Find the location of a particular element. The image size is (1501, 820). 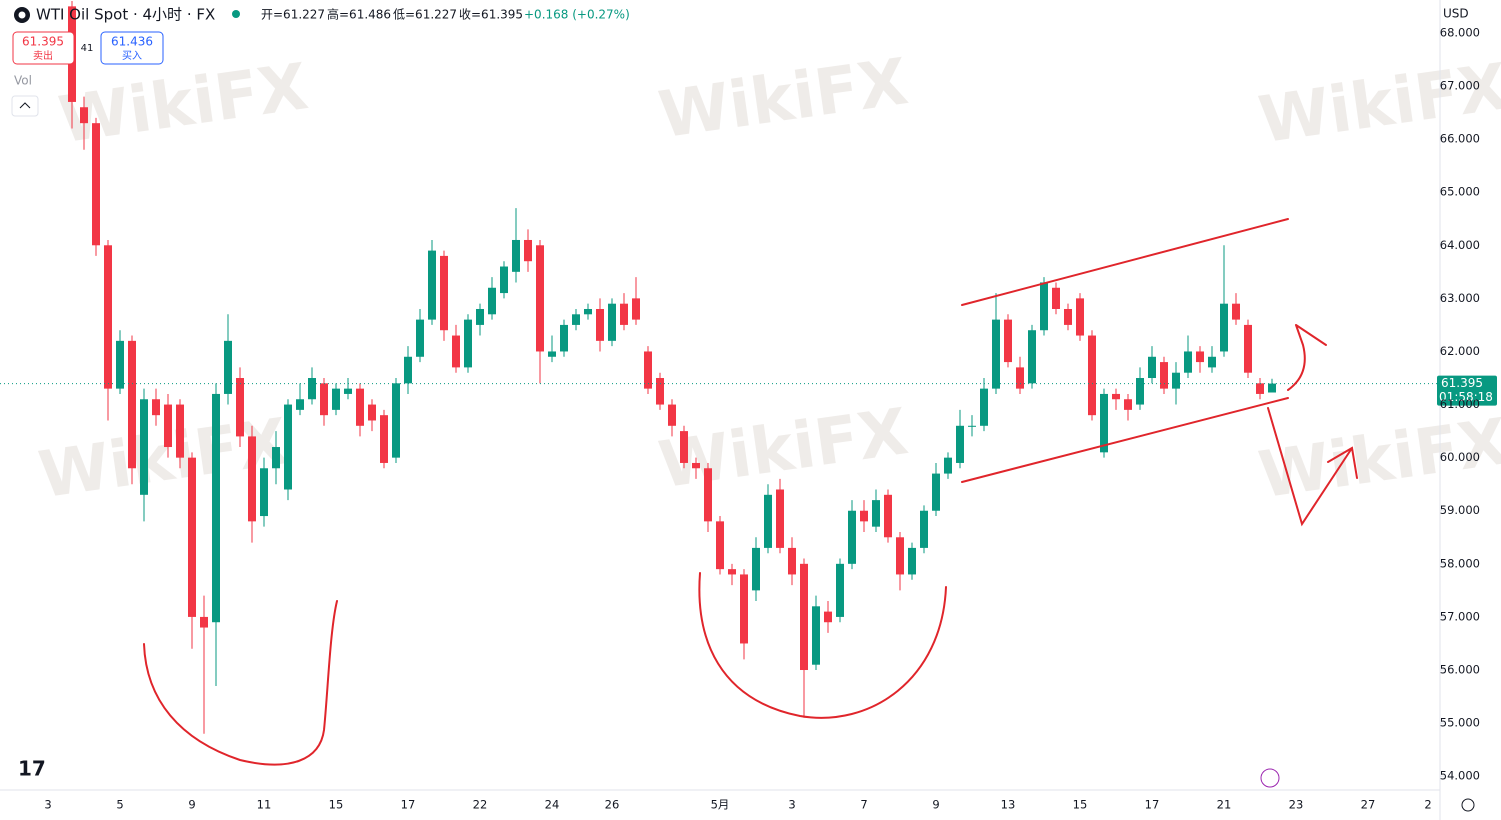

currency: USD is located at coordinates (1456, 14).